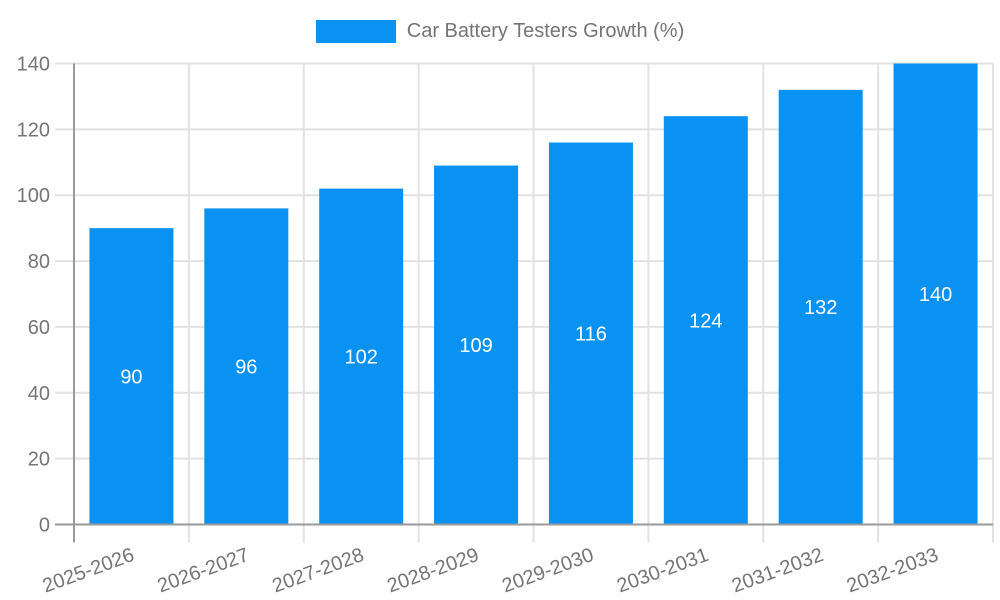 This screenshot has width=1000, height=600. What do you see at coordinates (39, 328) in the screenshot?
I see `y-tick-label: 60` at bounding box center [39, 328].